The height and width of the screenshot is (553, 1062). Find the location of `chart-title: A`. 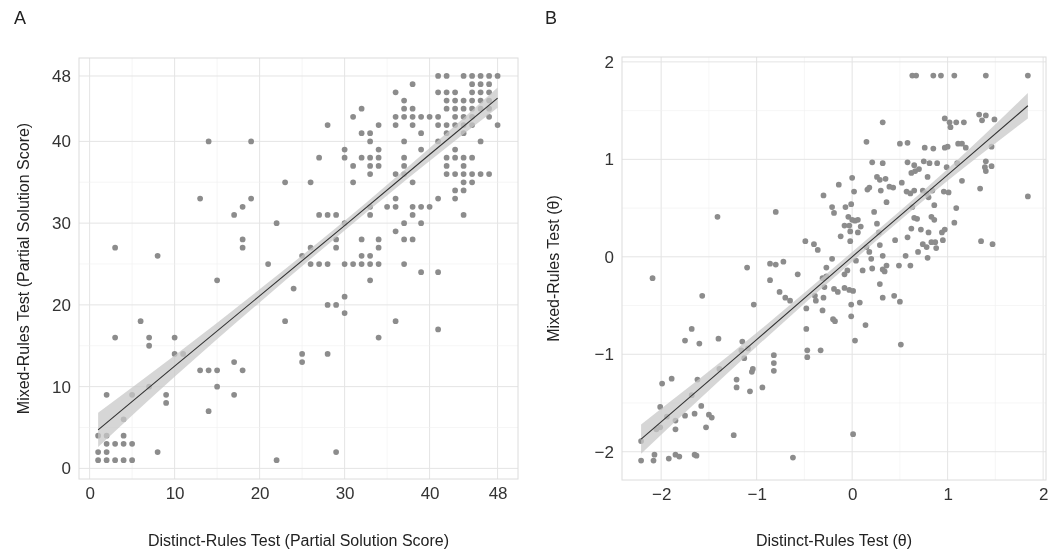

chart-title: A is located at coordinates (20, 18).